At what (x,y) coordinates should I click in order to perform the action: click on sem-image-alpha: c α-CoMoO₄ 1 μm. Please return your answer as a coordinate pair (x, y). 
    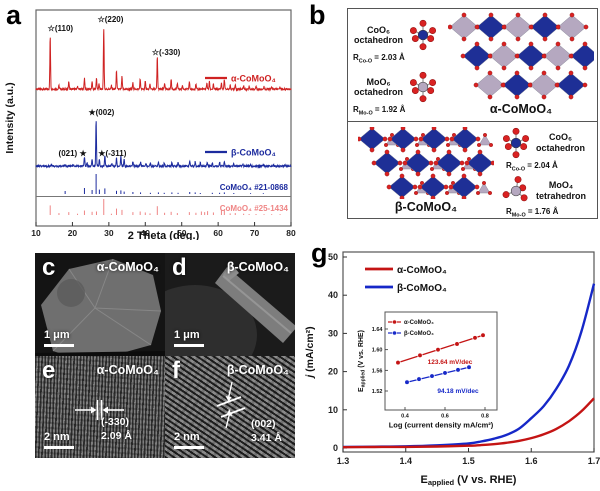
    Looking at the image, I should click on (100, 304).